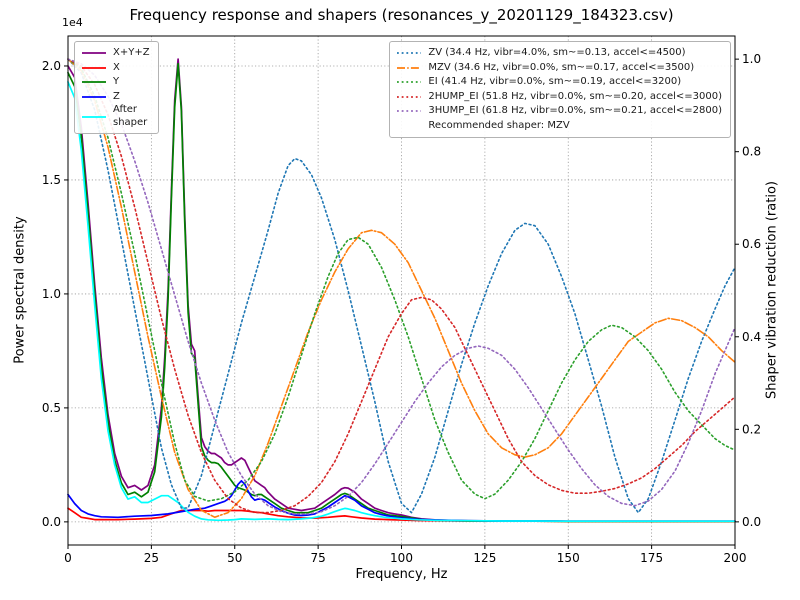  I want to click on x-tick-label: 50, so click(234, 558).